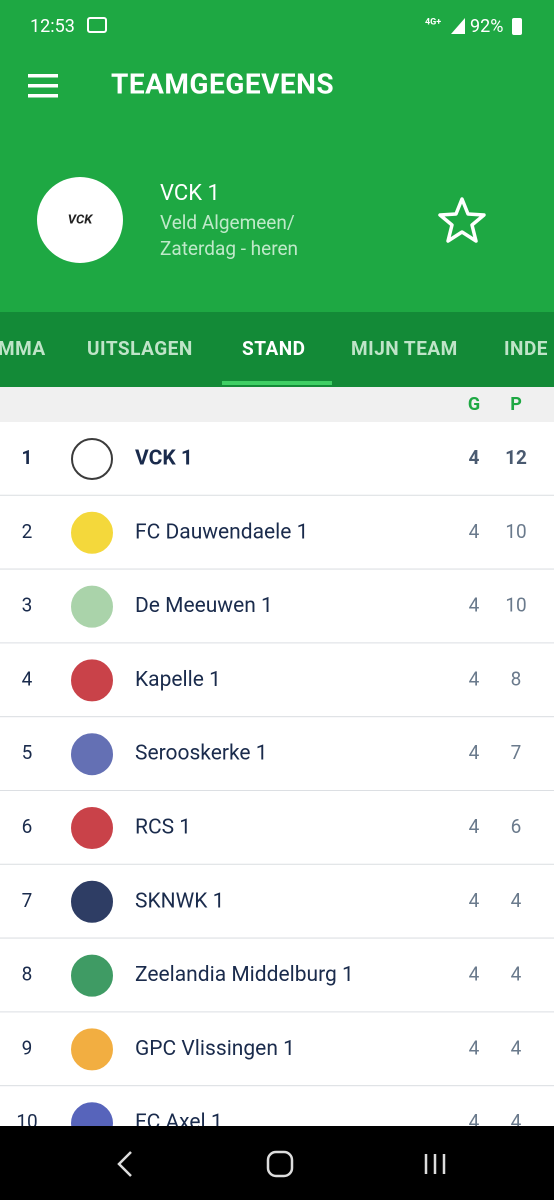 Image resolution: width=554 pixels, height=1200 pixels. Describe the element at coordinates (204, 606) in the screenshot. I see `team-name: De Meeuwen 1` at that location.